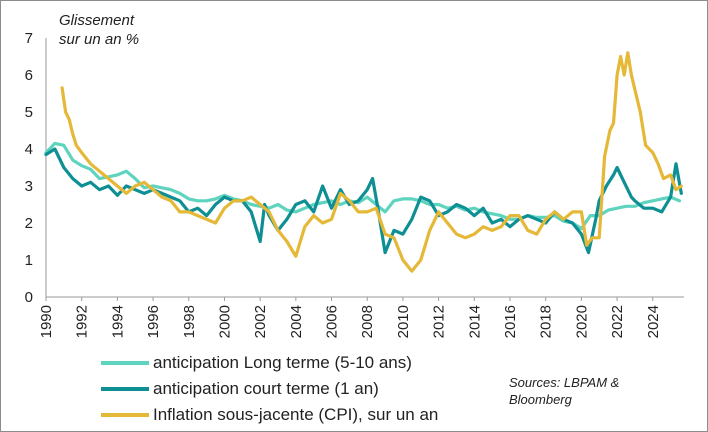 This screenshot has width=708, height=432. Describe the element at coordinates (29, 38) in the screenshot. I see `y-tick-label: 7` at that location.